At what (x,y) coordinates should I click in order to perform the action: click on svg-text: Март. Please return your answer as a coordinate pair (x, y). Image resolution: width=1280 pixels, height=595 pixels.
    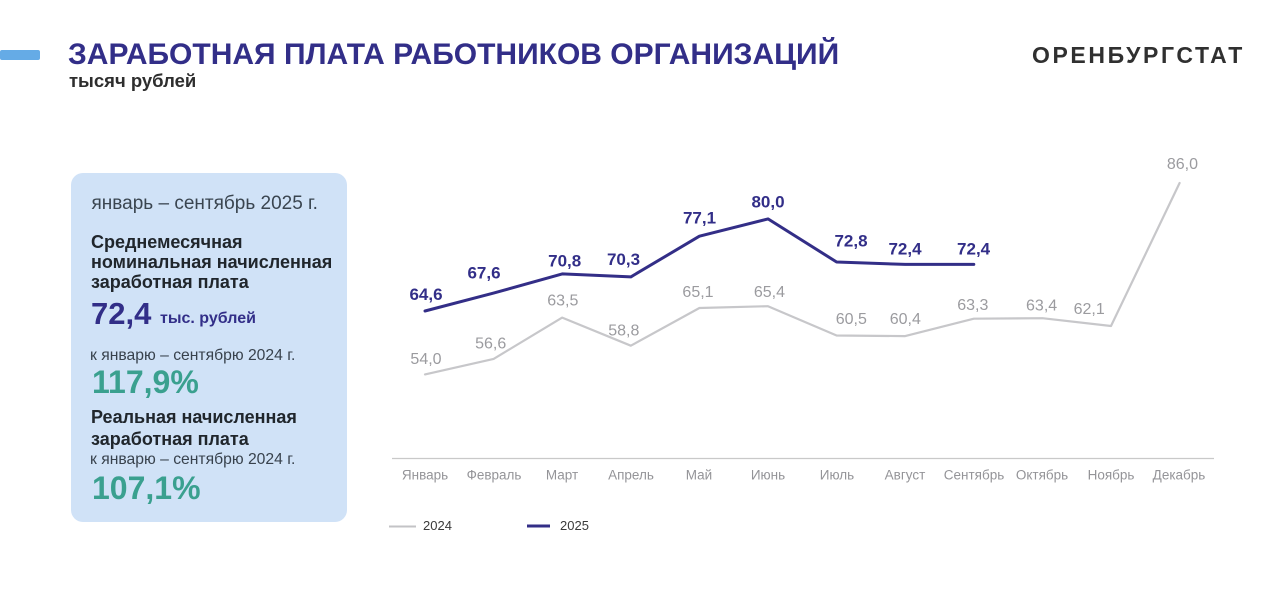
    Looking at the image, I should click on (562, 475).